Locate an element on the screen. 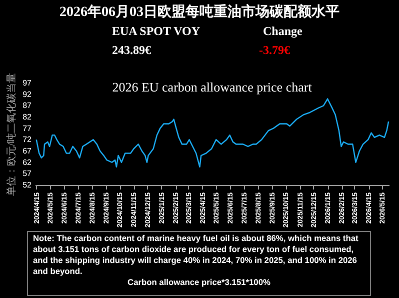 This screenshot has height=298, width=399. y-tick-label: 92 is located at coordinates (27, 94).